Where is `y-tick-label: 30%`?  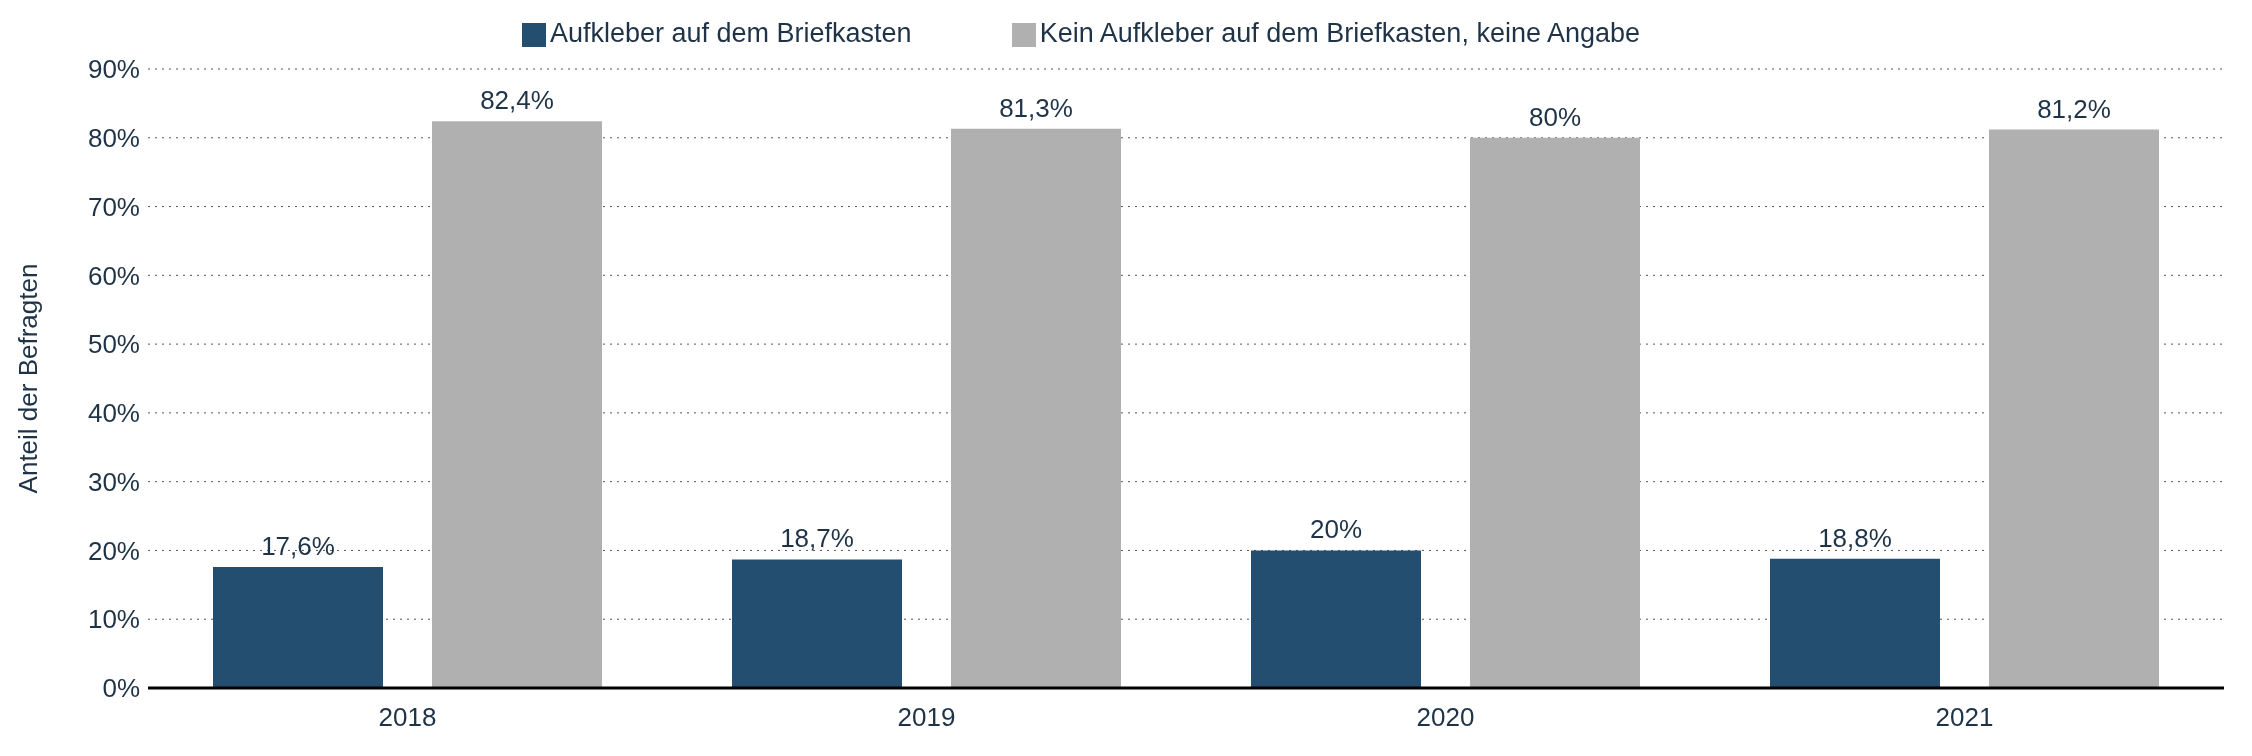 y-tick-label: 30% is located at coordinates (113, 481).